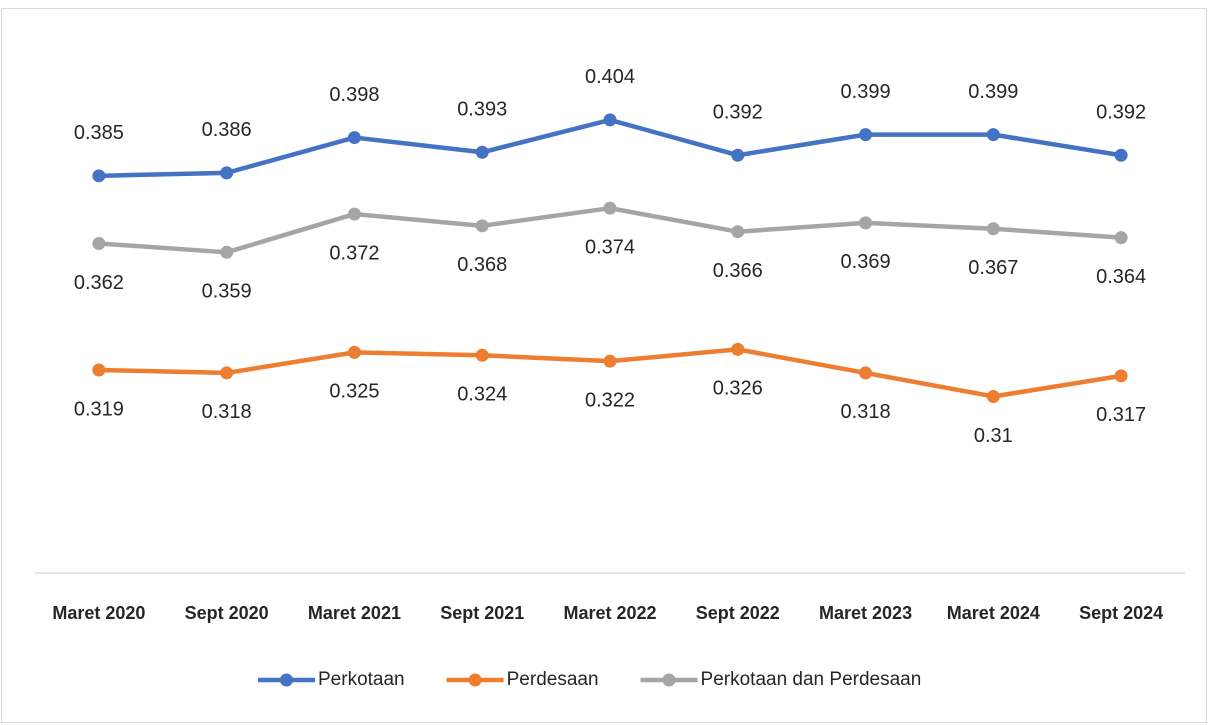 The height and width of the screenshot is (725, 1209). What do you see at coordinates (811, 679) in the screenshot?
I see `legend-label: Perkotaan dan Perdesaan` at bounding box center [811, 679].